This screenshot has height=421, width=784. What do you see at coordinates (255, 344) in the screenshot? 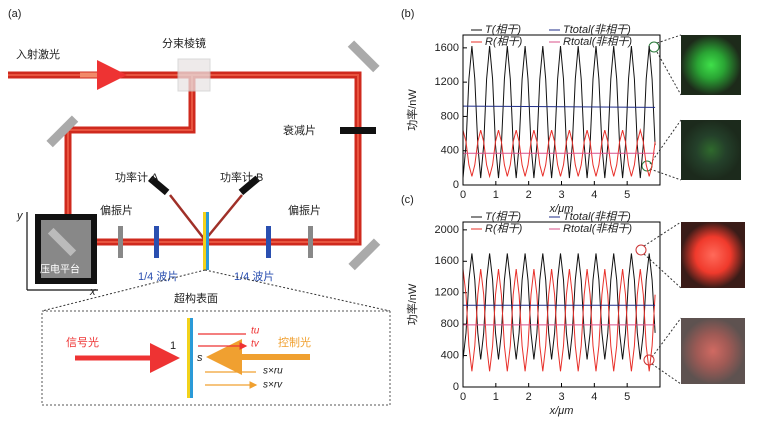
I see `label: tv` at bounding box center [255, 344].